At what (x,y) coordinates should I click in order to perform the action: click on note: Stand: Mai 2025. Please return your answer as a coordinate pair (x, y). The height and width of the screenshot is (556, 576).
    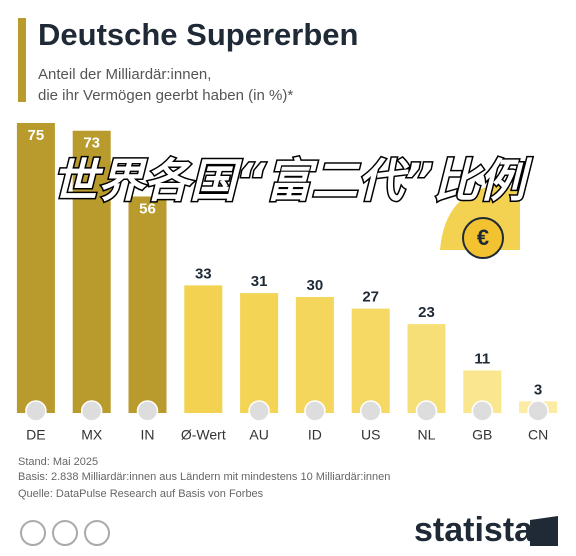
    Looking at the image, I should click on (58, 462).